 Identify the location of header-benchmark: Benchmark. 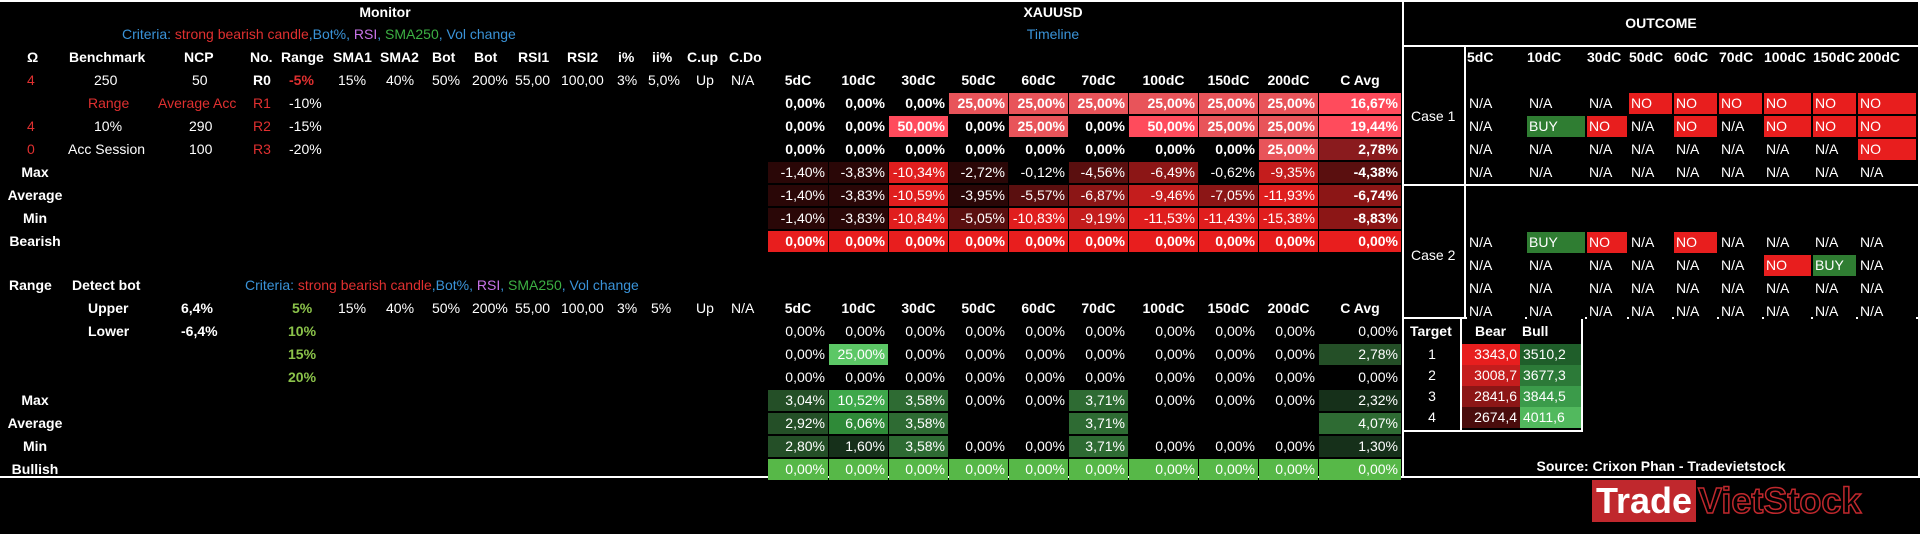
(107, 57).